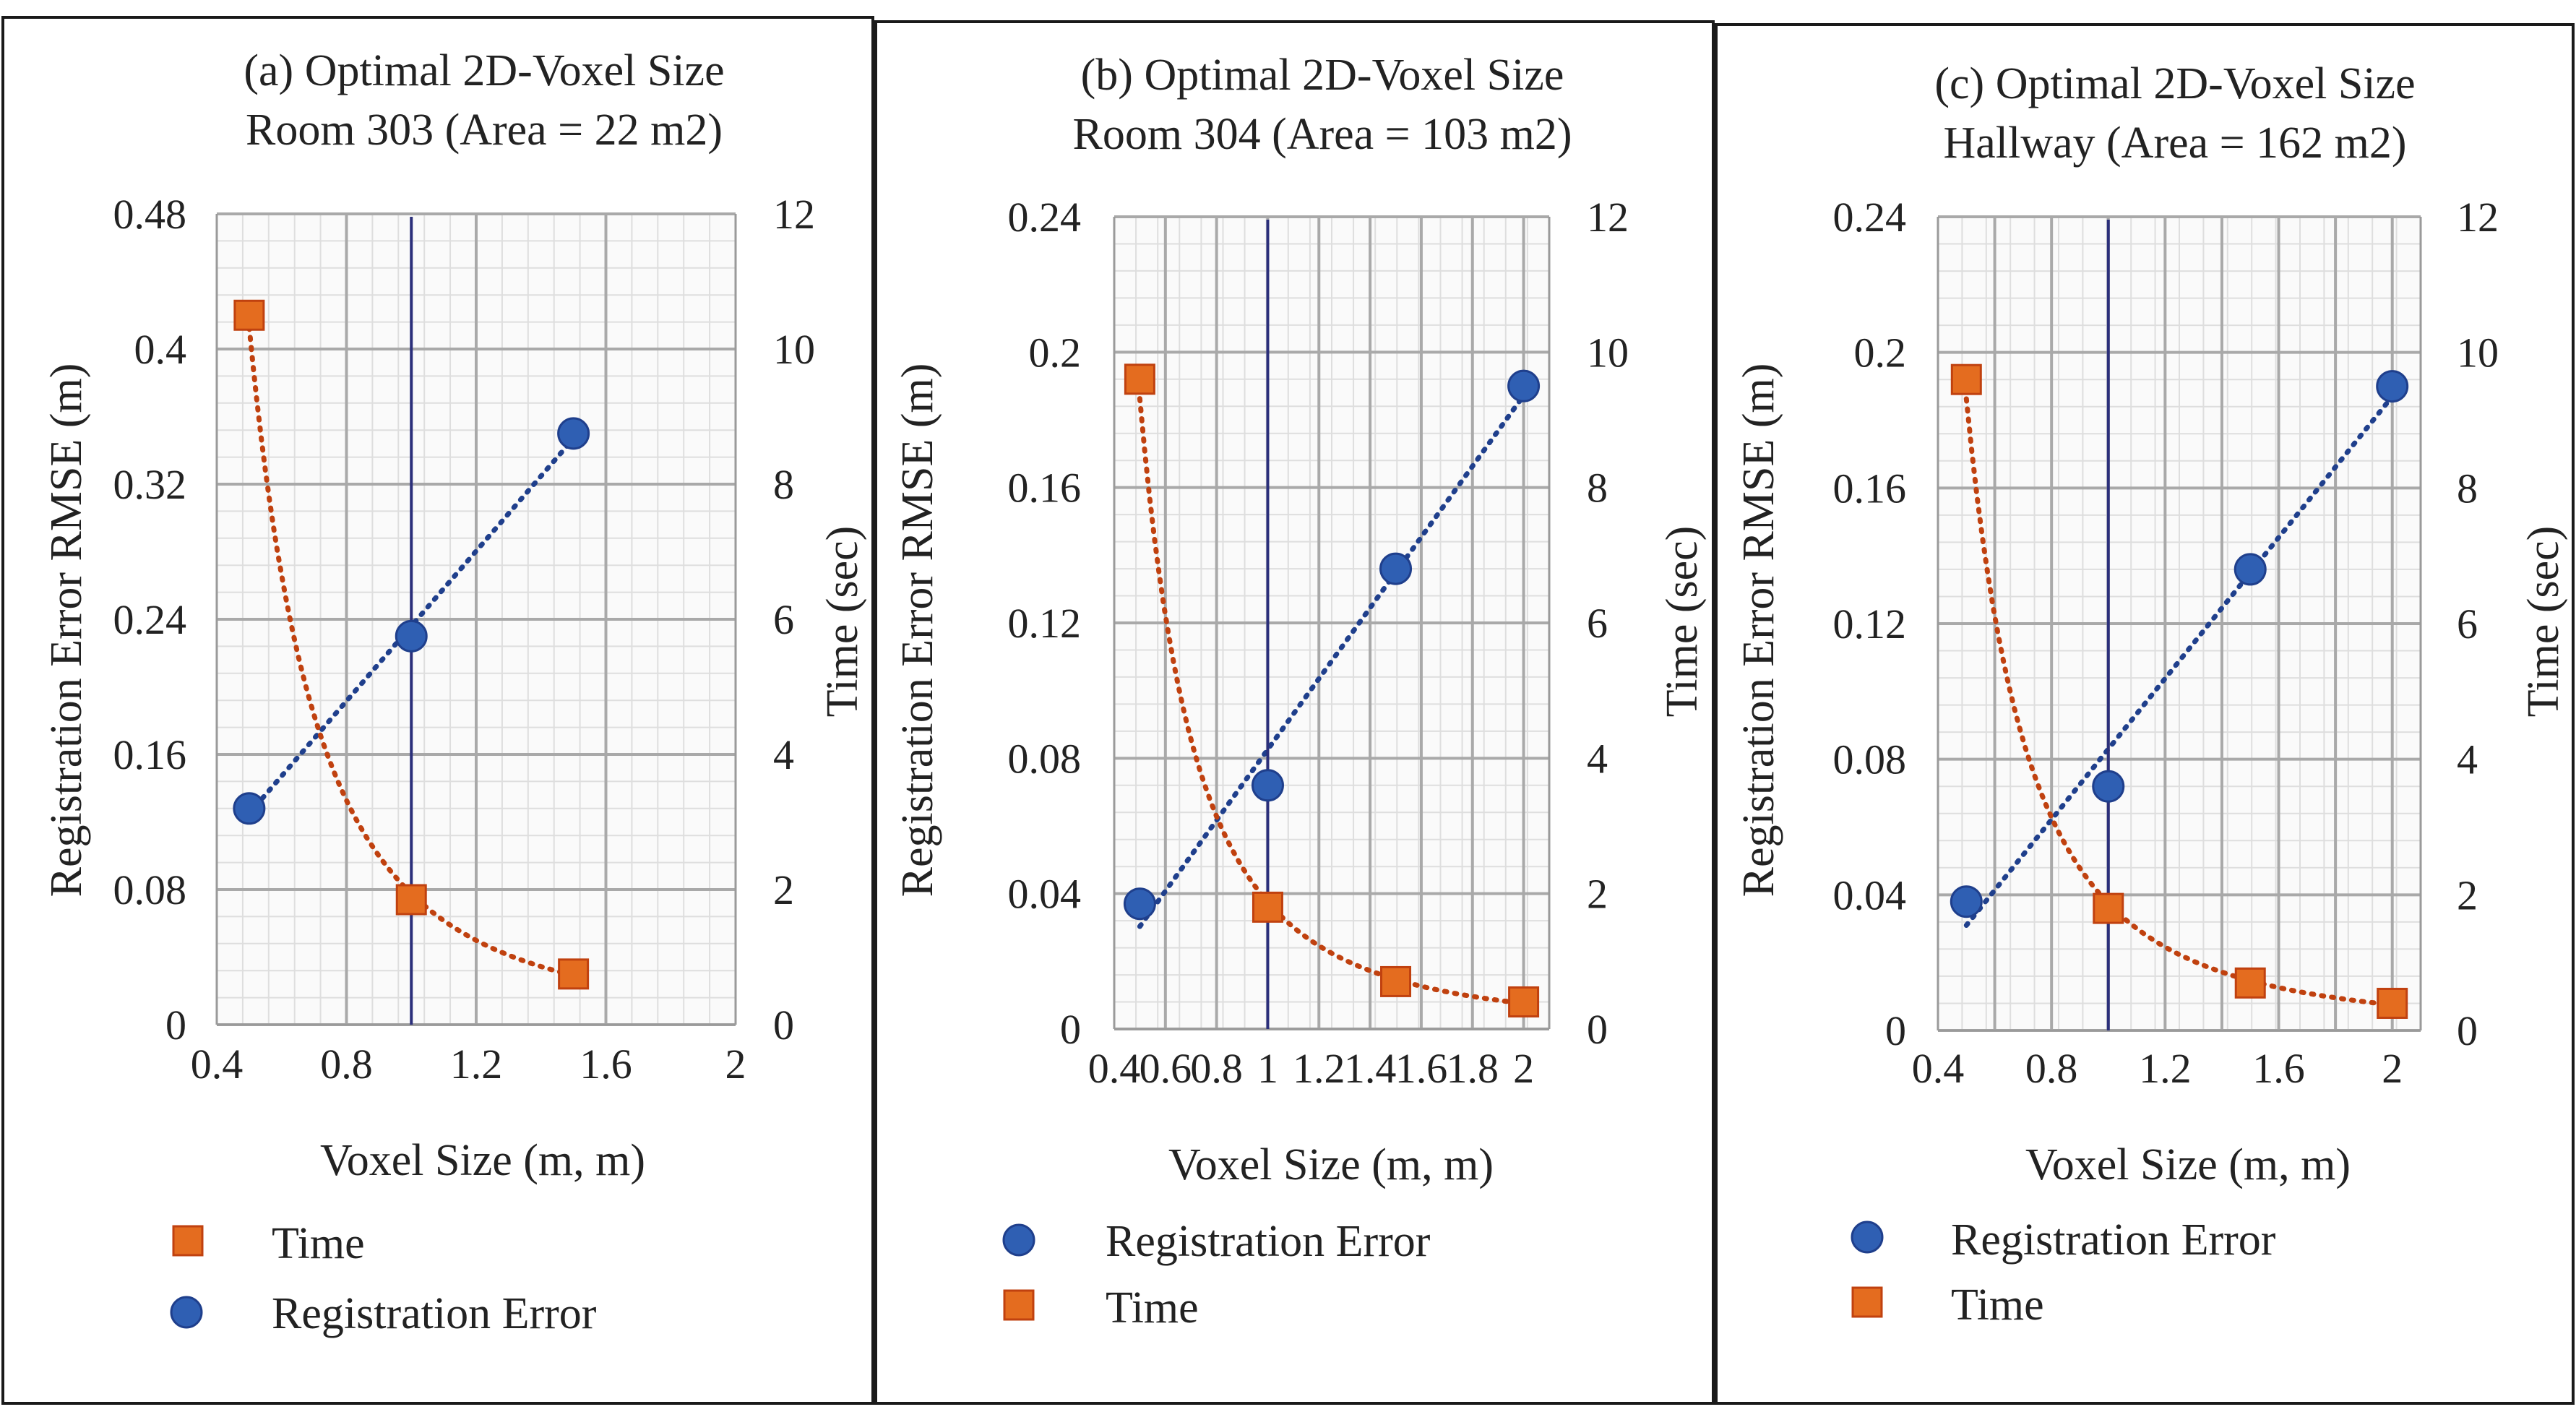 The image size is (2576, 1425). Describe the element at coordinates (842, 622) in the screenshot. I see `panel-a-y-axis-label-right: Time (sec)` at that location.